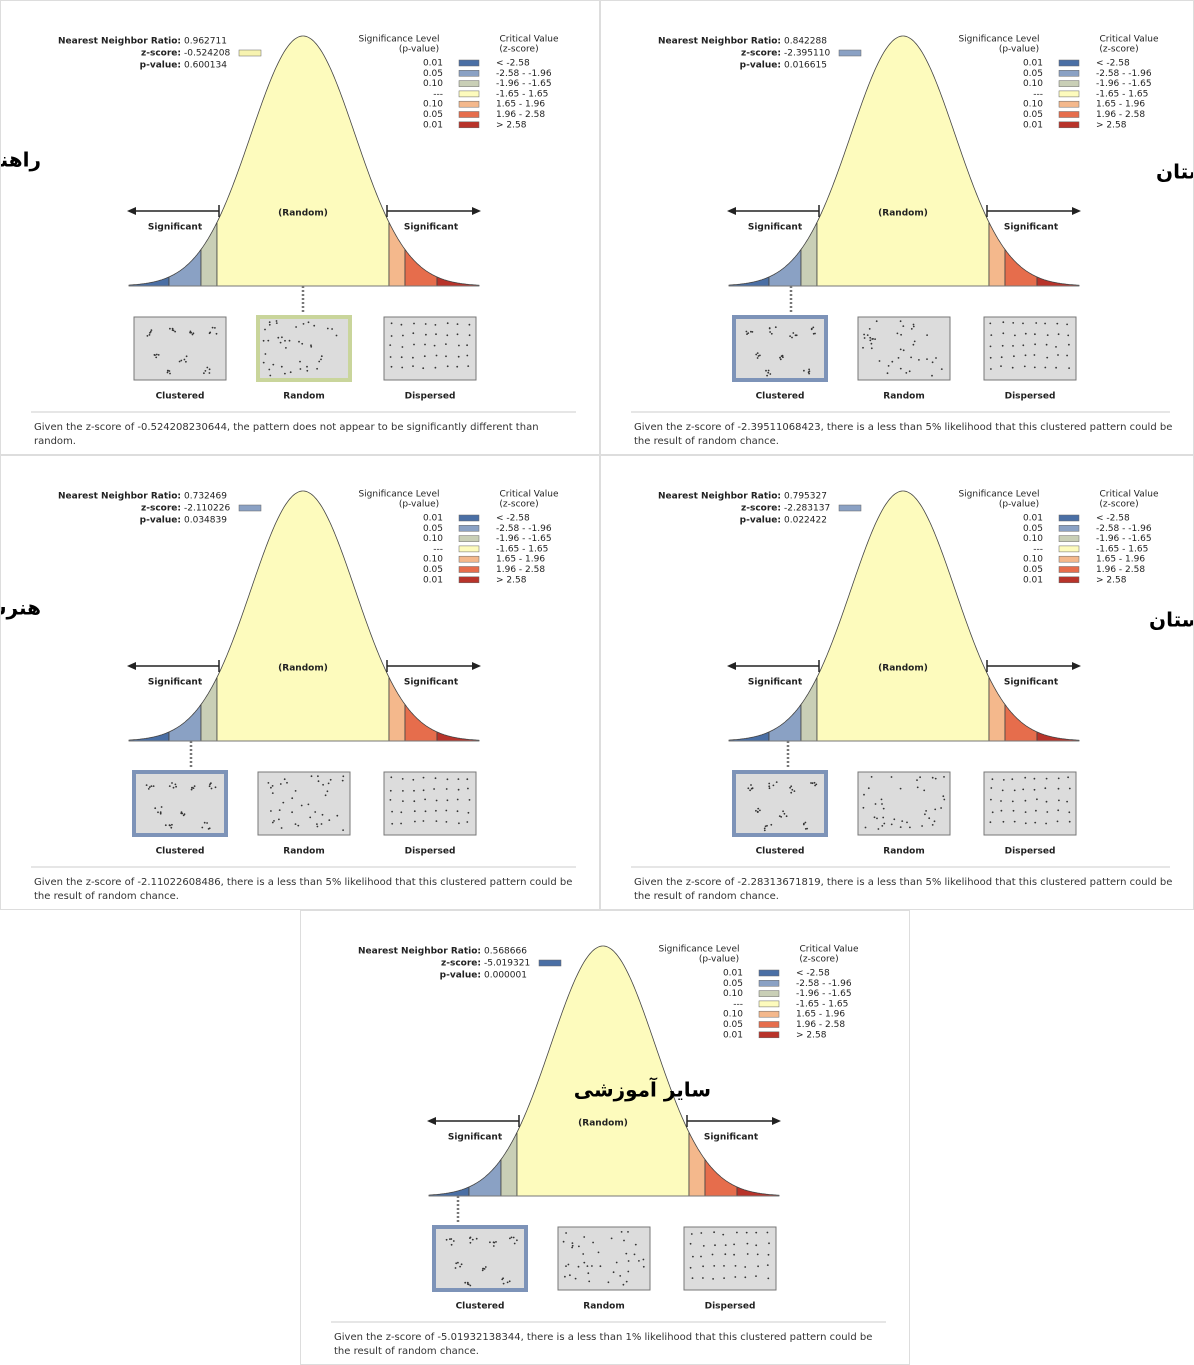  I want to click on pattern-label: Dispersed, so click(430, 397).